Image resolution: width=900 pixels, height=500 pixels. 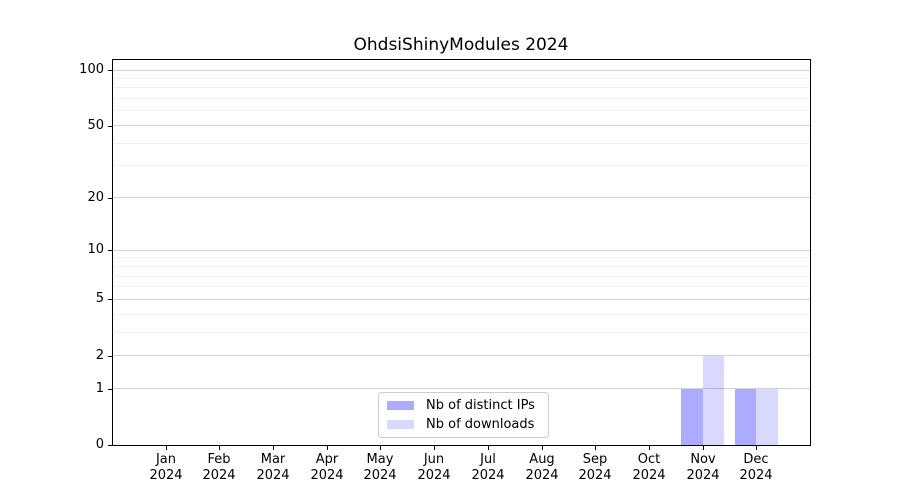 What do you see at coordinates (488, 467) in the screenshot?
I see `x-tick-label: Jul 2024` at bounding box center [488, 467].